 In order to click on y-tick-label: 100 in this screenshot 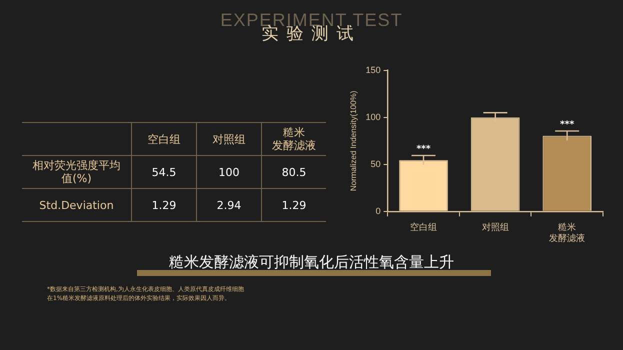, I will do `click(373, 117)`.